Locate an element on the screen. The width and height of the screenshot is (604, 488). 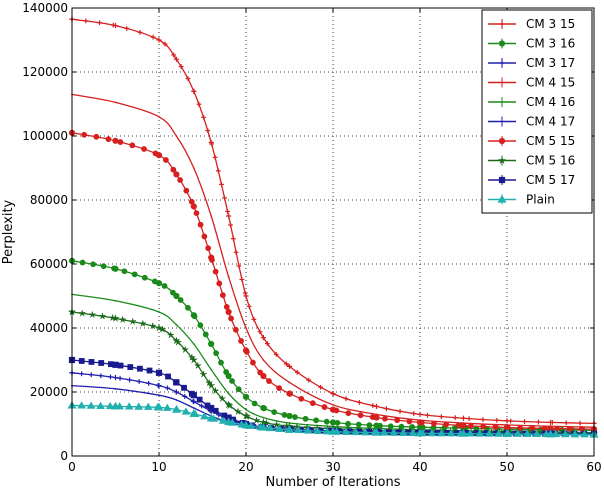
y-tick-label: 120000 is located at coordinates (45, 72).